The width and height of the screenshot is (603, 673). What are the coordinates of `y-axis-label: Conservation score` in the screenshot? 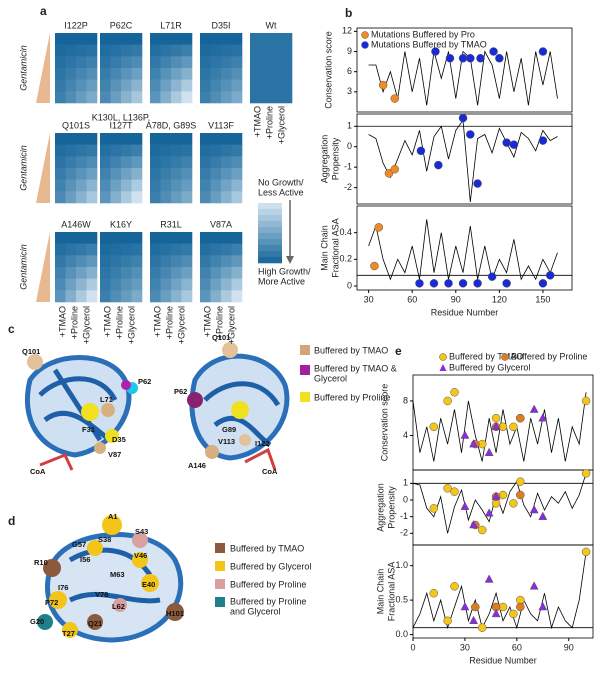 It's located at (384, 423).